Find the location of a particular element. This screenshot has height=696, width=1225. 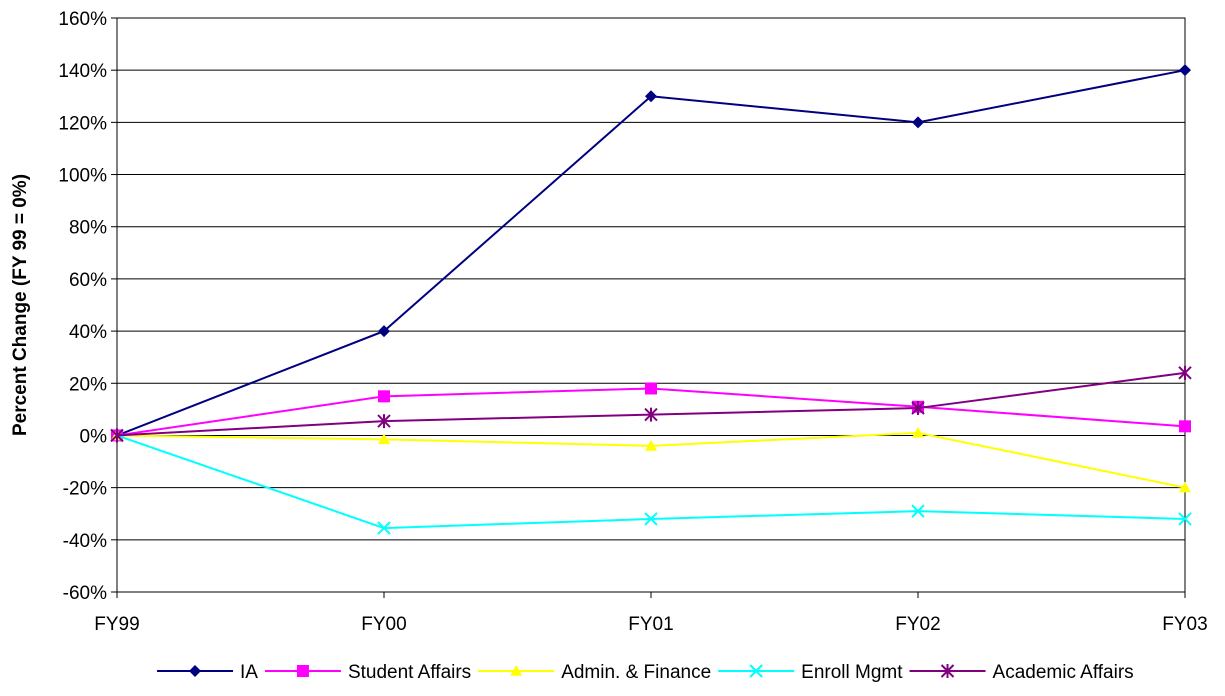

y-tick-label: 120% is located at coordinates (82, 123).